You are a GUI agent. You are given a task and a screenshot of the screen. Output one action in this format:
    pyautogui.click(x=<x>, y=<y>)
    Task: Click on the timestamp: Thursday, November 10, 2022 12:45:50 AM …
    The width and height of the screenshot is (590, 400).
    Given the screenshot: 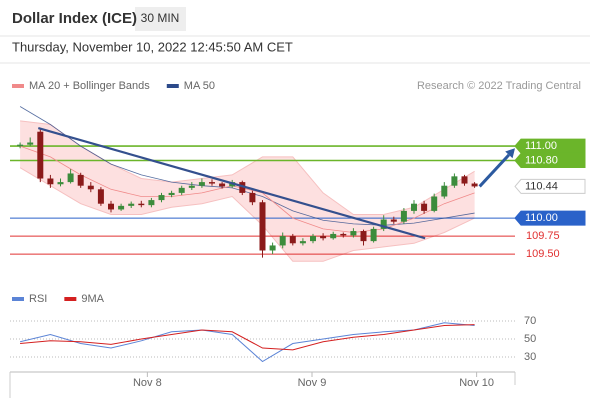 What is the action you would take?
    pyautogui.click(x=152, y=46)
    